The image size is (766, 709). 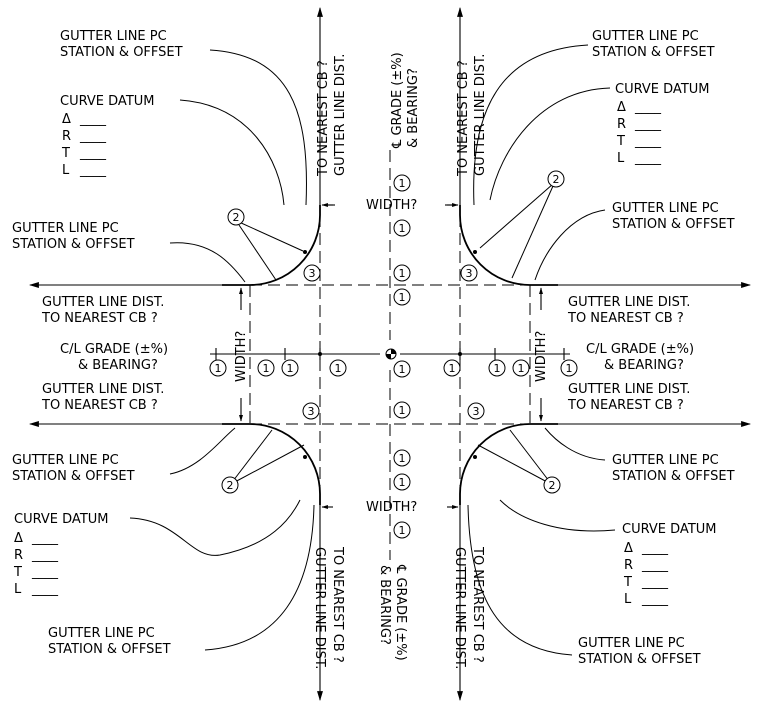 What do you see at coordinates (625, 405) in the screenshot?
I see `right-gutter-bottom-2: TO NEAREST CB ?` at bounding box center [625, 405].